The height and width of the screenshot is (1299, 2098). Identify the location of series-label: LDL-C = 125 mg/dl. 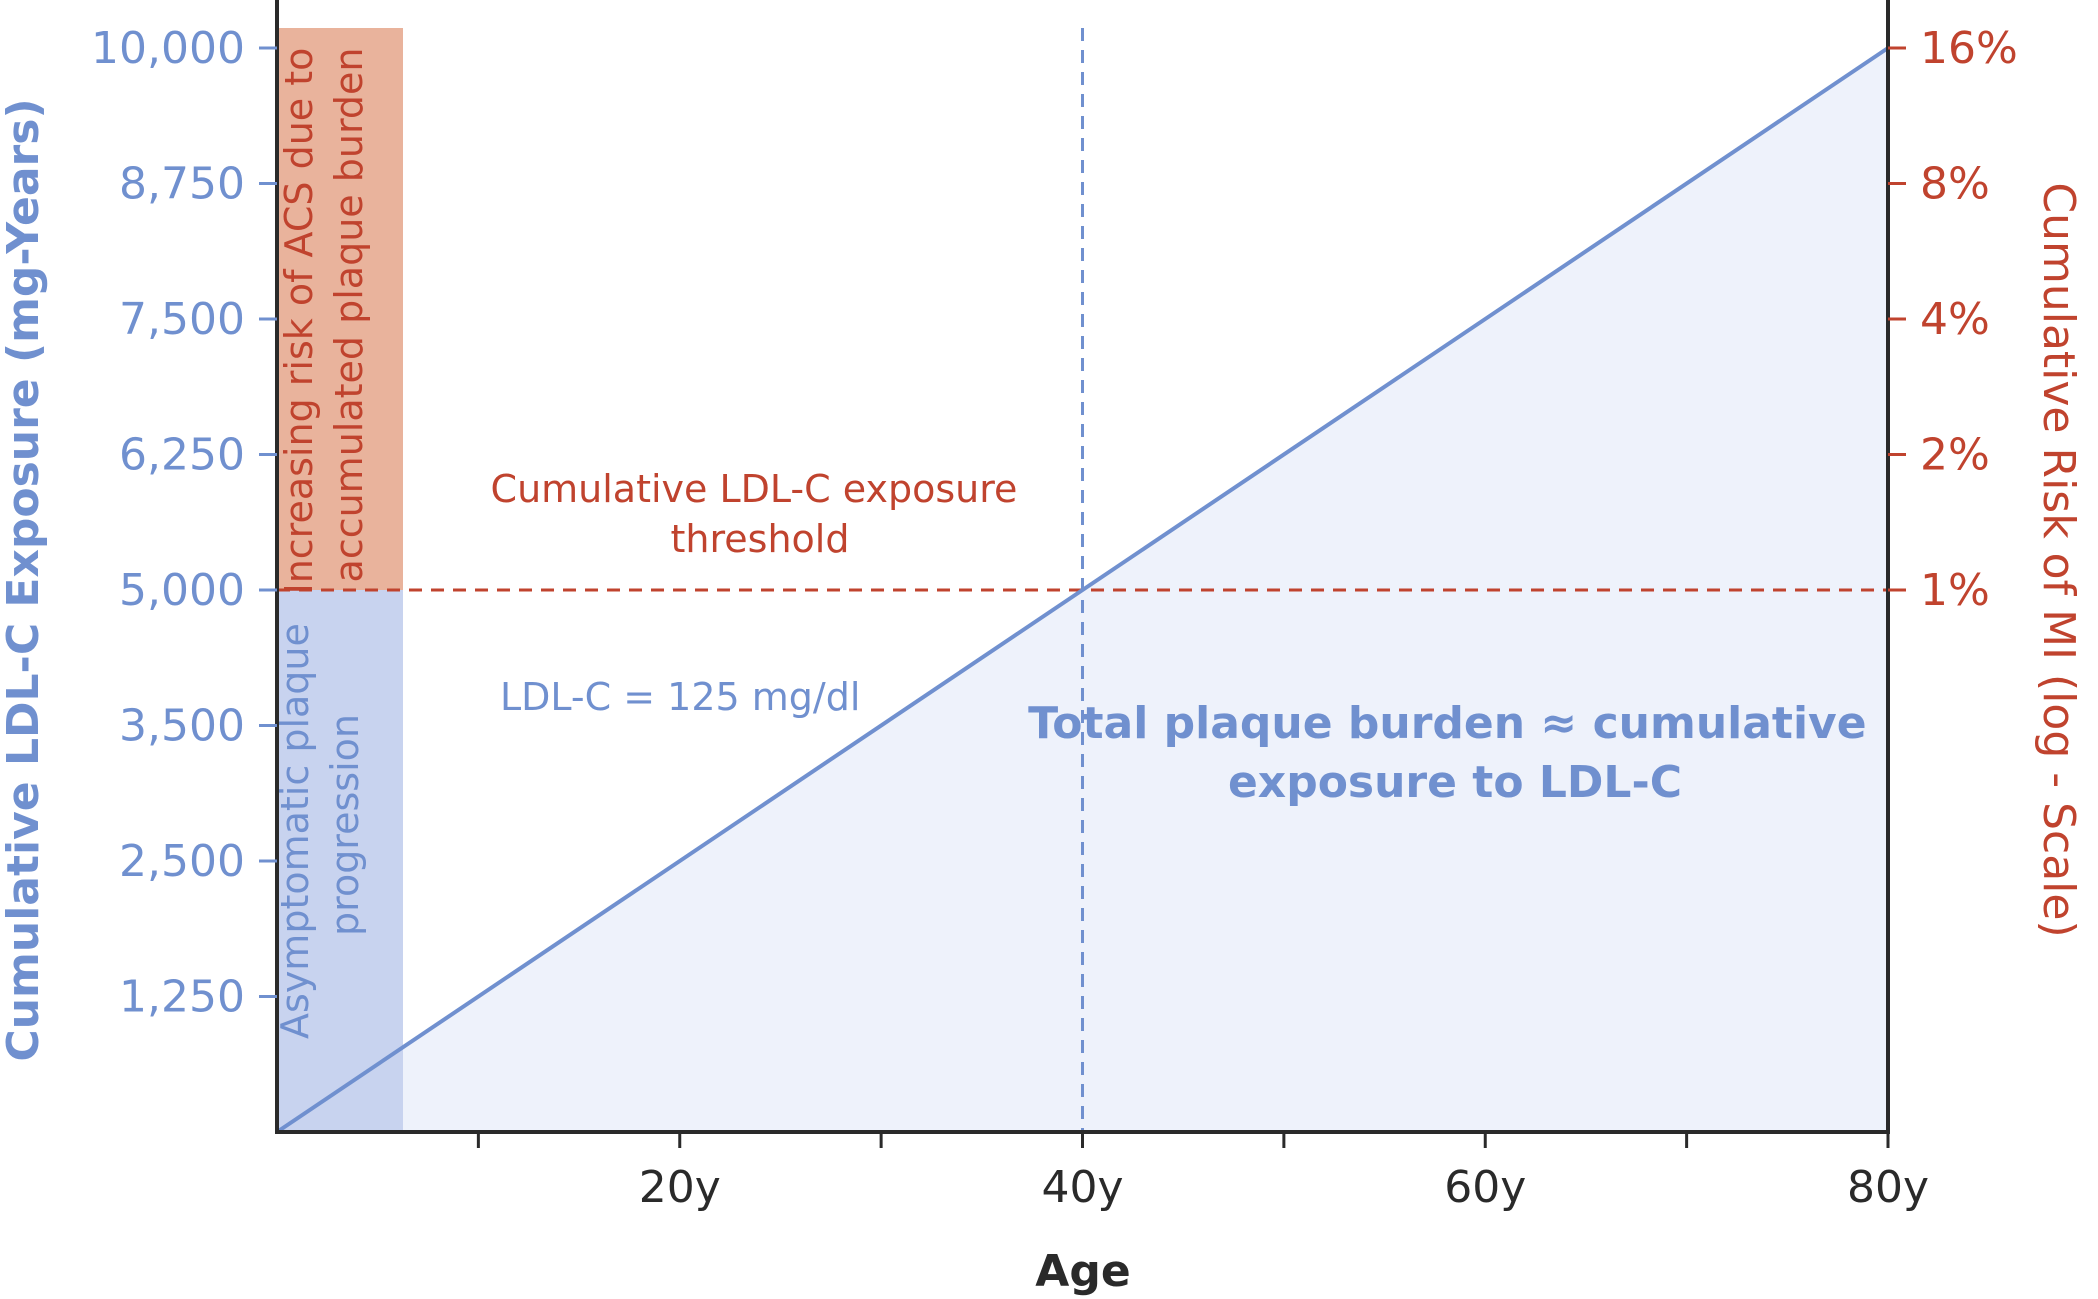
(680, 697).